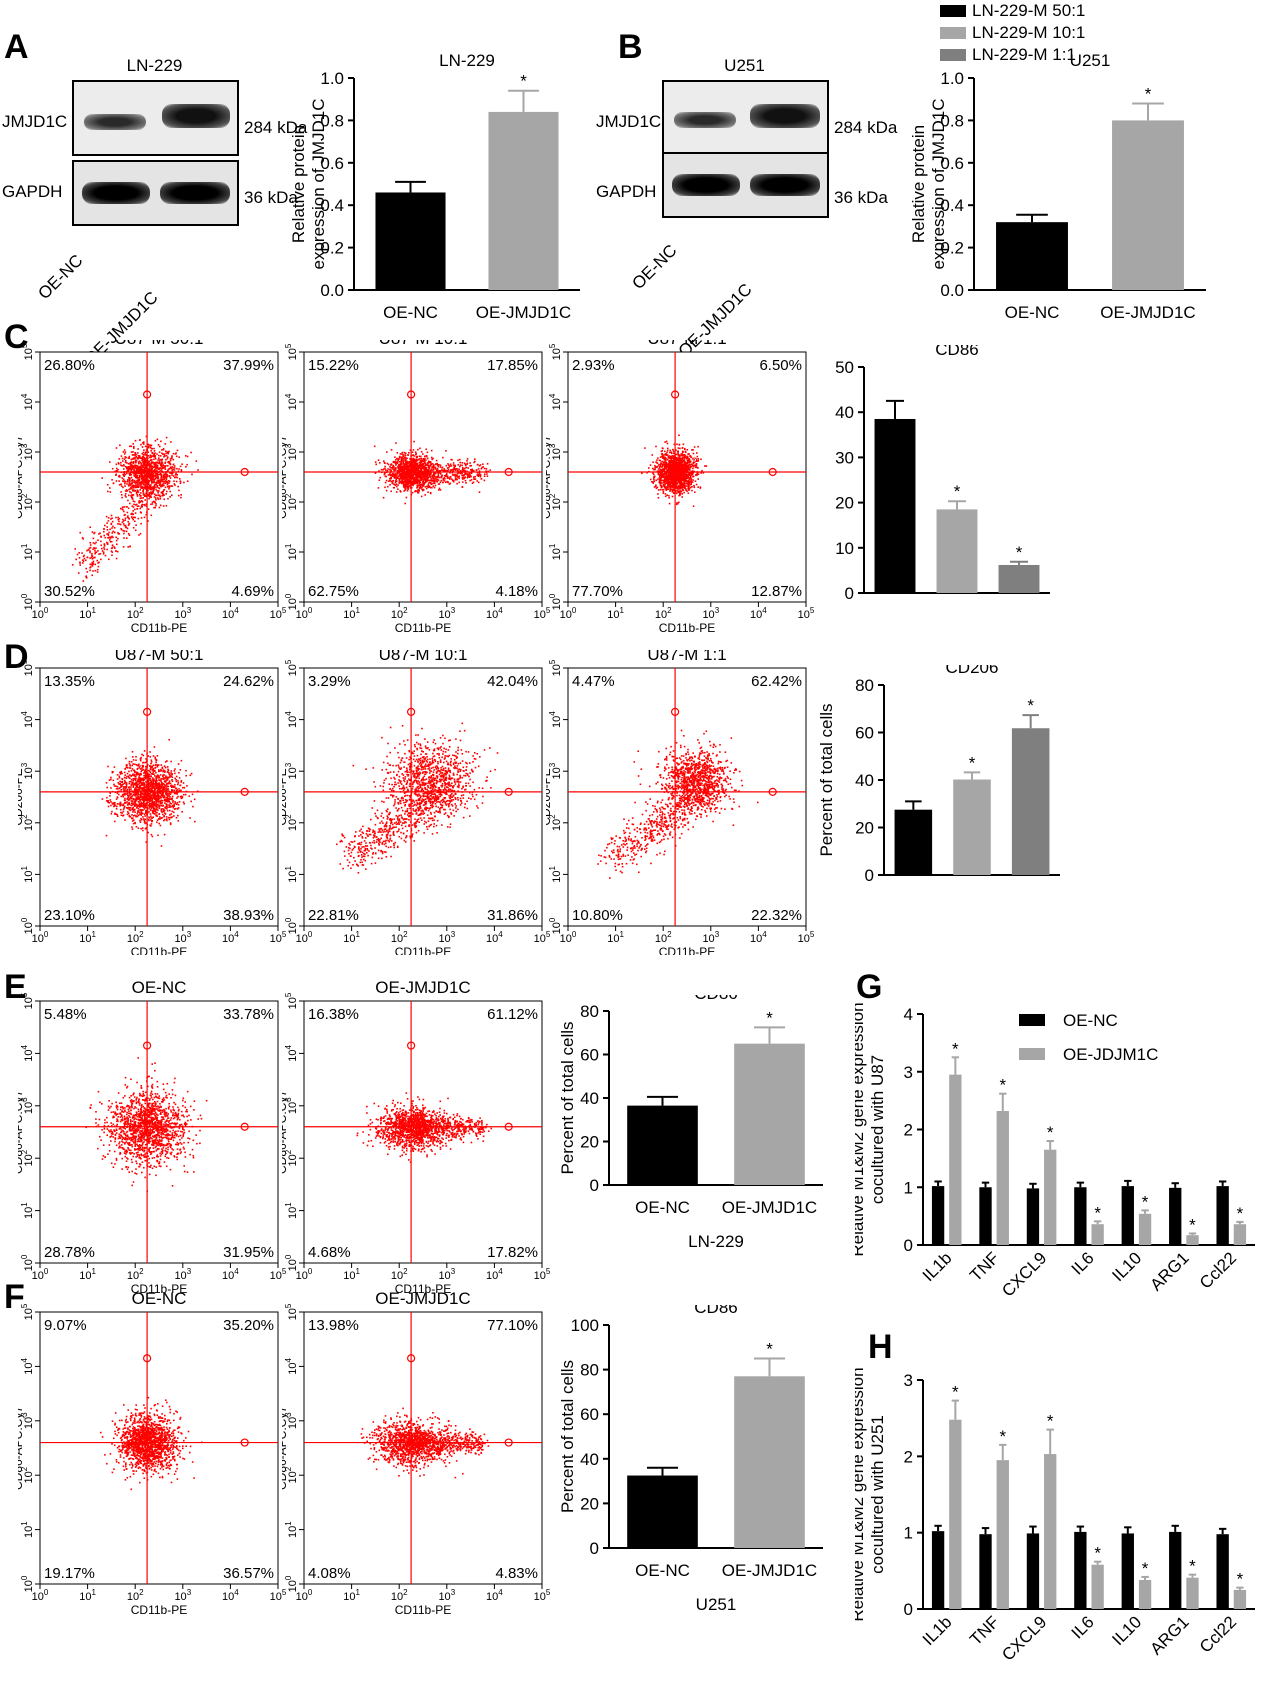 This screenshot has width=1269, height=1687. Describe the element at coordinates (351, 613) in the screenshot. I see `x-tick-label: 101` at that location.